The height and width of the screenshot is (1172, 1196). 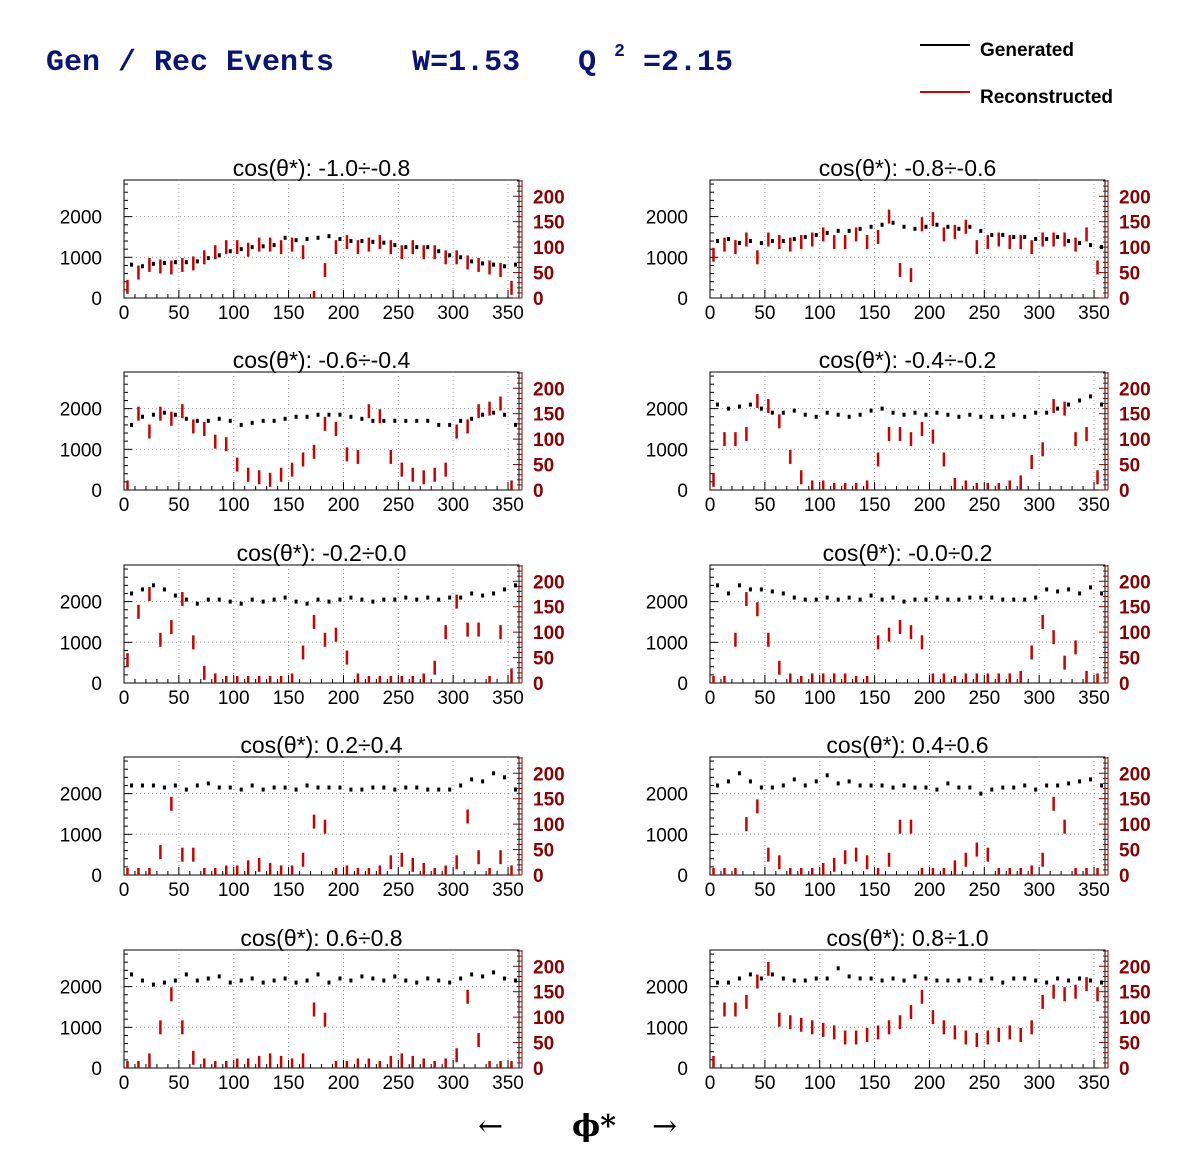 I want to click on x-tick-label: 300, so click(x=453, y=505).